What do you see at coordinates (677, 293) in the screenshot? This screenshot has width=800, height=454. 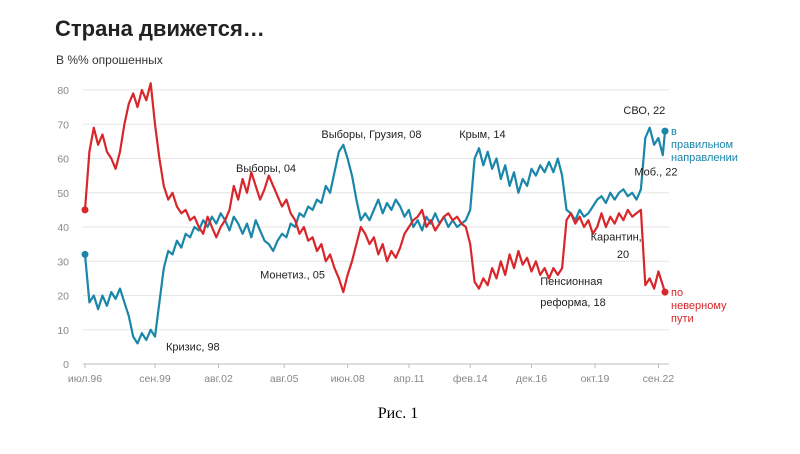 I see `legend-entry-line: по` at bounding box center [677, 293].